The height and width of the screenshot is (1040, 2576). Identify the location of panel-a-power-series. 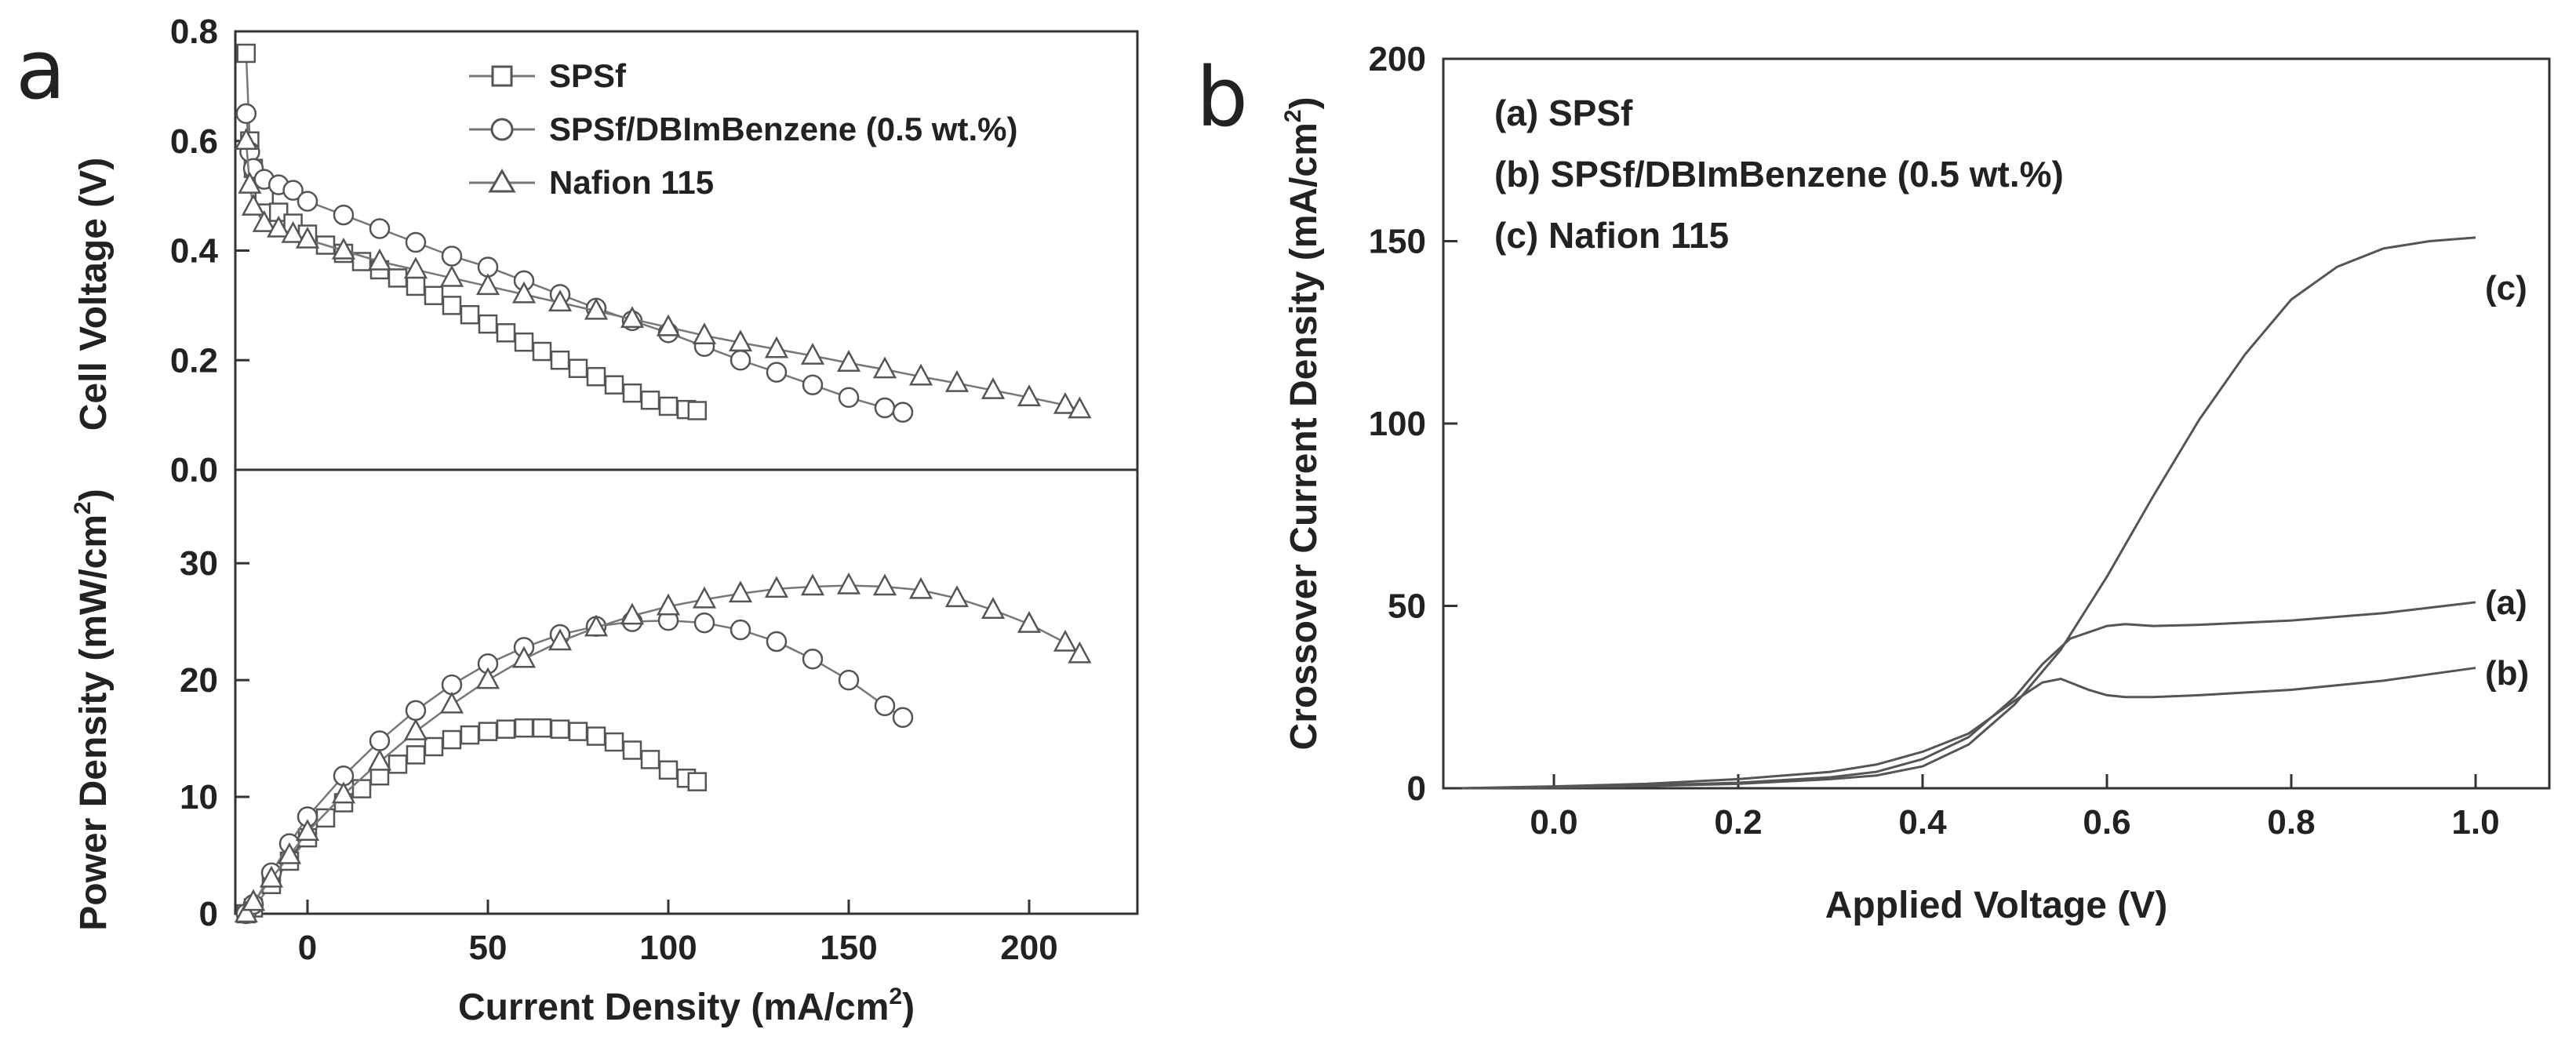
(663, 748).